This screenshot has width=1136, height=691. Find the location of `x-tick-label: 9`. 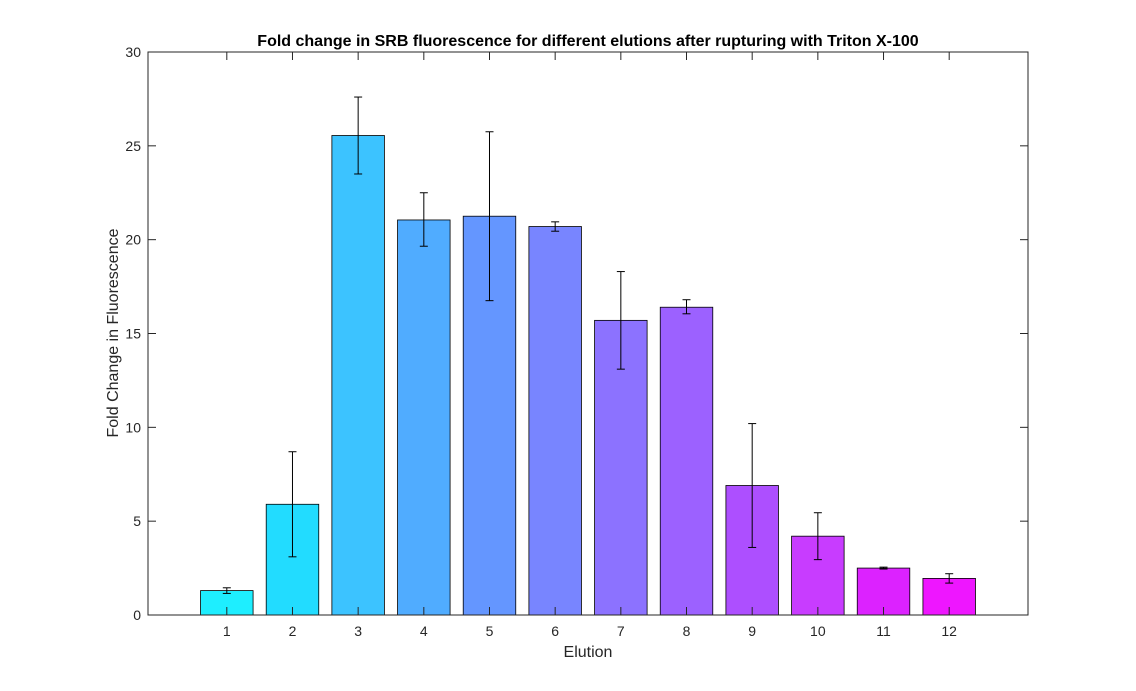

x-tick-label: 9 is located at coordinates (752, 631).